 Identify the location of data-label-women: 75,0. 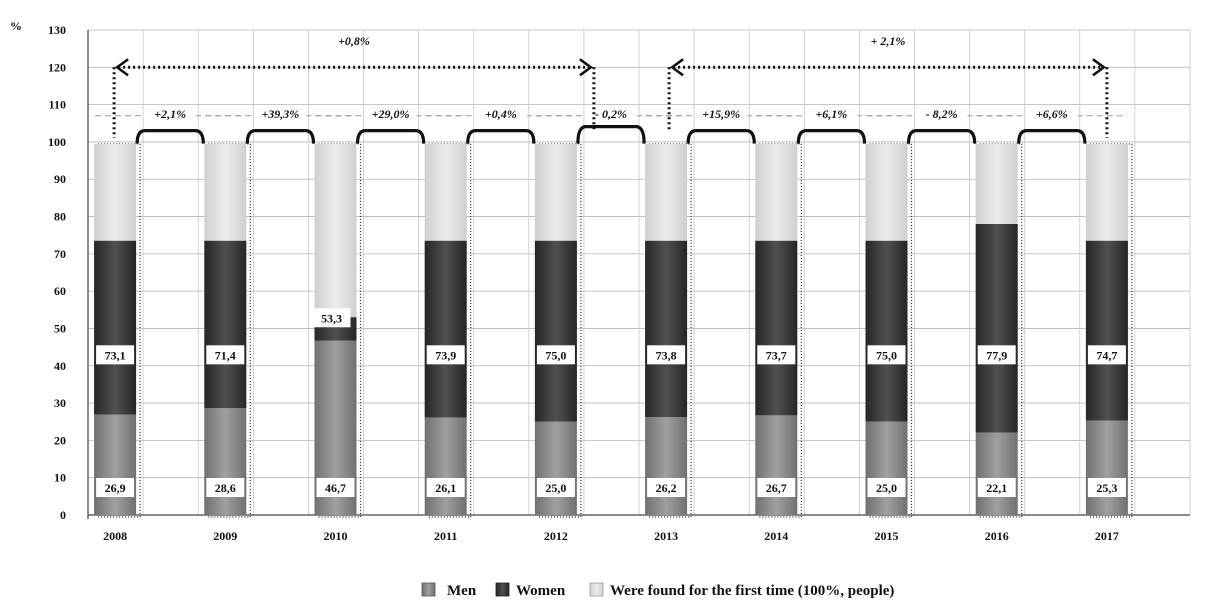
(886, 355).